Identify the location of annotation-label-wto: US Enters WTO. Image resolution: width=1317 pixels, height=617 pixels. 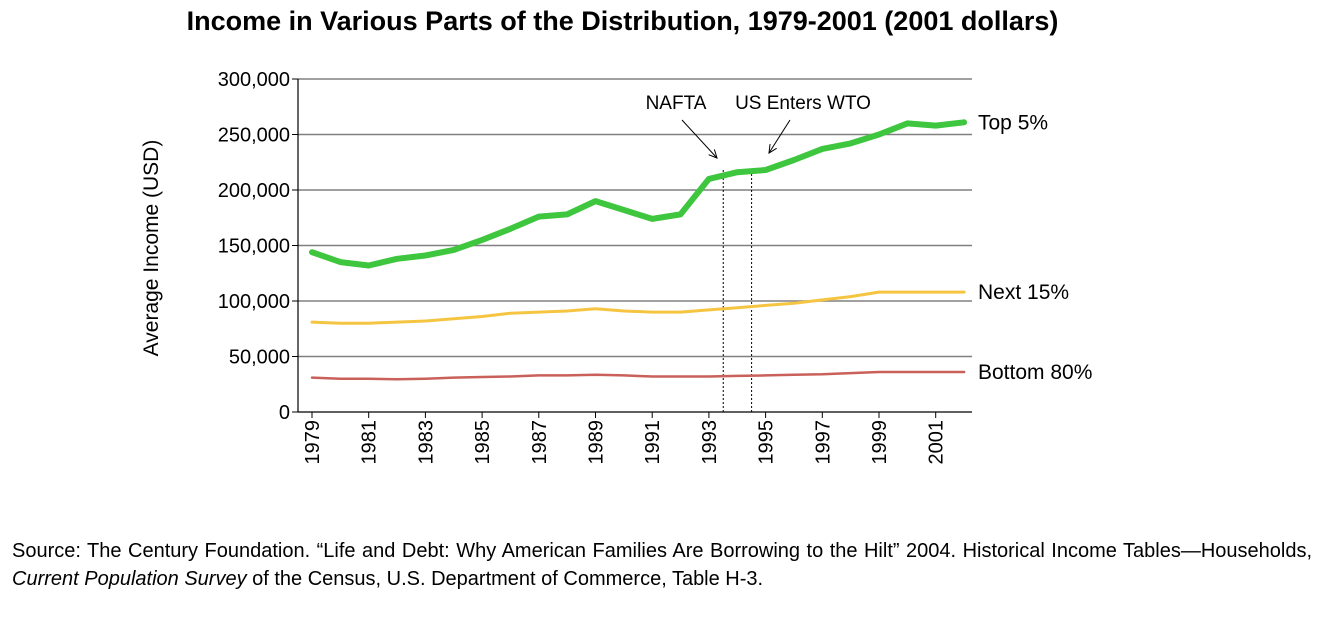
(803, 103).